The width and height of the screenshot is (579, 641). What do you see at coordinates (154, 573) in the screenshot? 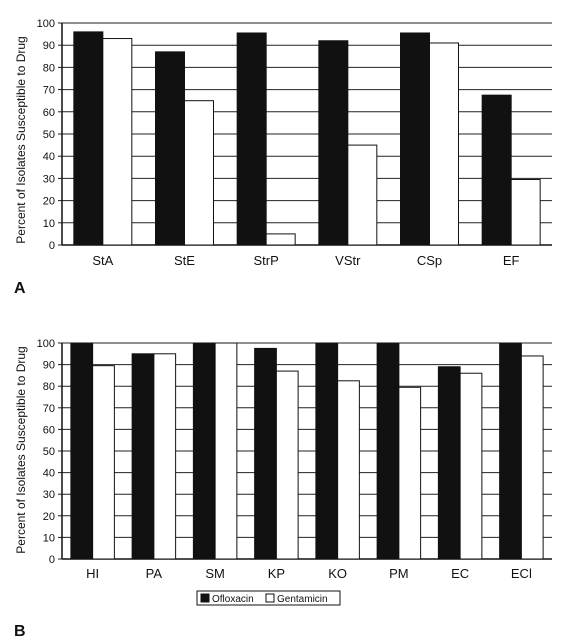
I see `x-tick-label: PA` at bounding box center [154, 573].